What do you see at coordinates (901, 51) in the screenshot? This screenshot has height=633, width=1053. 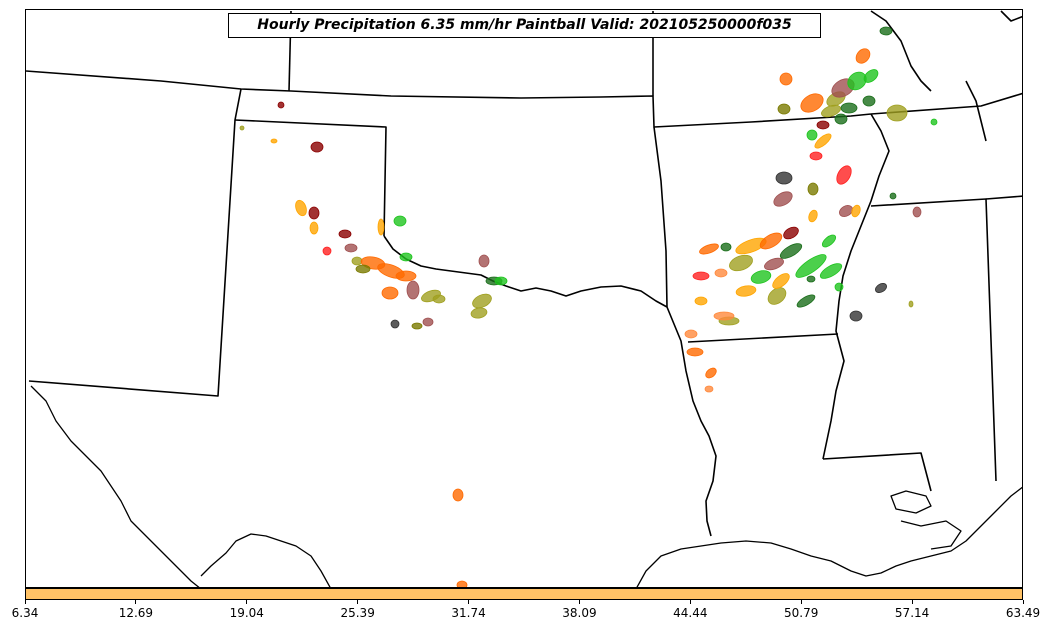 I see `border-mo-ky` at bounding box center [901, 51].